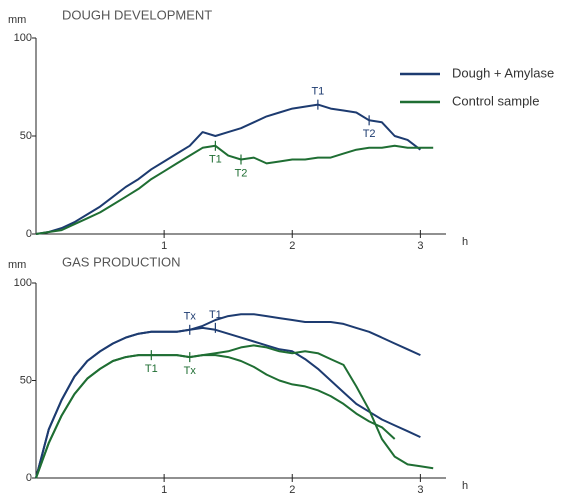 The image size is (579, 493). I want to click on chart-title: GAS PRODUCTION, so click(121, 261).